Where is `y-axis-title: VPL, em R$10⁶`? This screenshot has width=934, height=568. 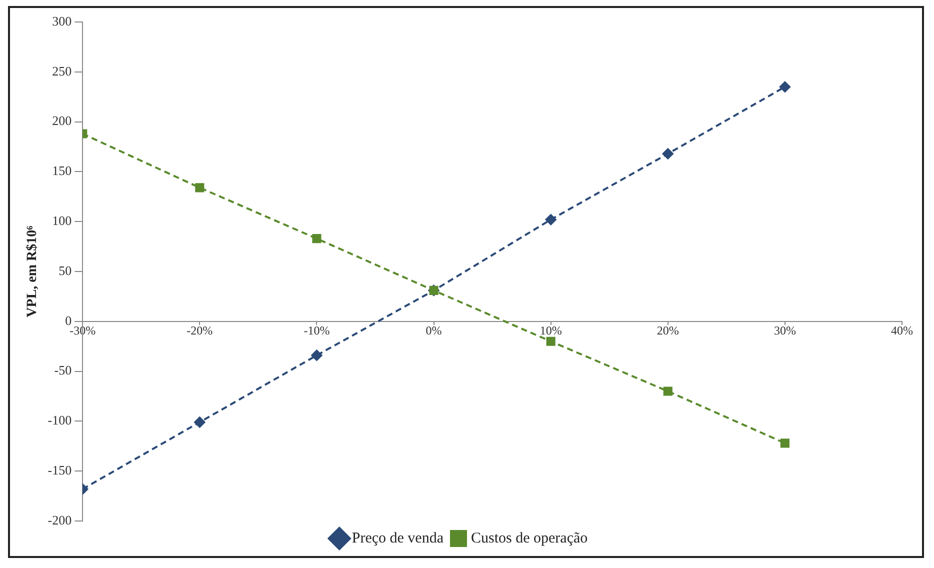
y-axis-title: VPL, em R$10⁶ is located at coordinates (32, 272).